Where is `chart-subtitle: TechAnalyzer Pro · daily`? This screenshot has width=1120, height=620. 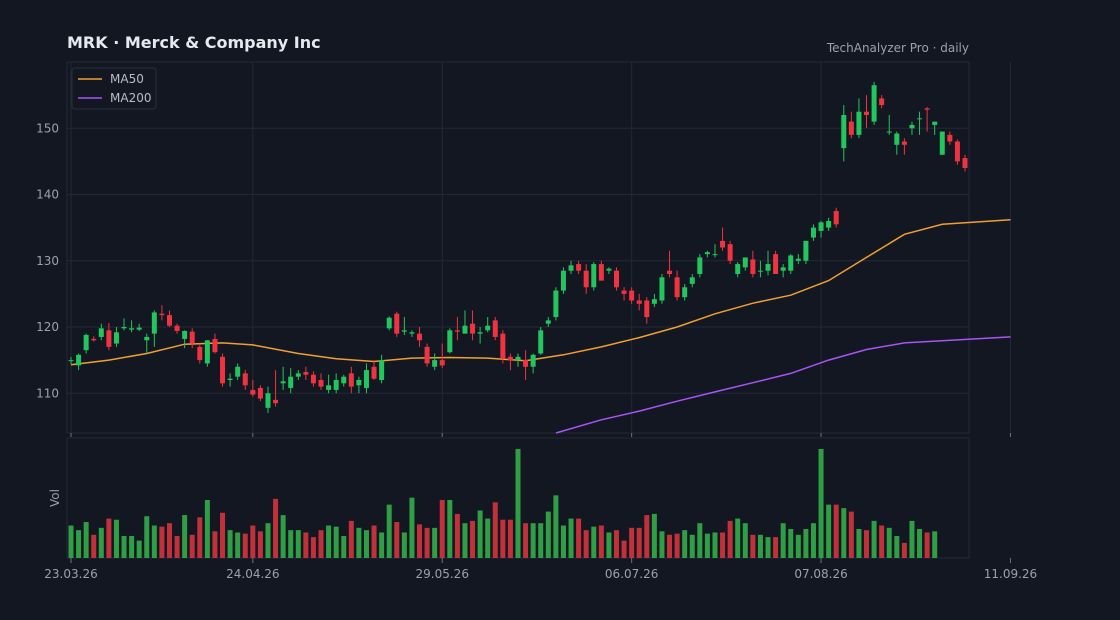 chart-subtitle: TechAnalyzer Pro · daily is located at coordinates (897, 48).